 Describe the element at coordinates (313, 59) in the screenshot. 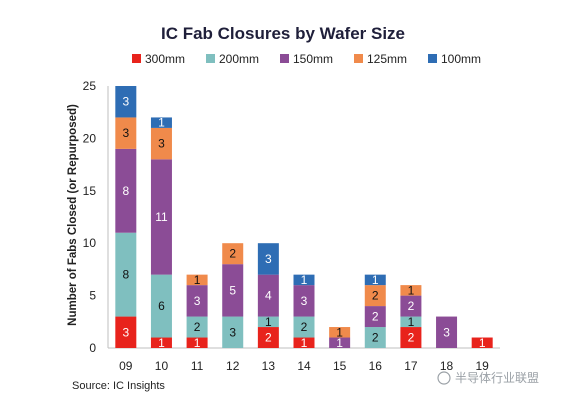

I see `legend-label: 150mm` at that location.